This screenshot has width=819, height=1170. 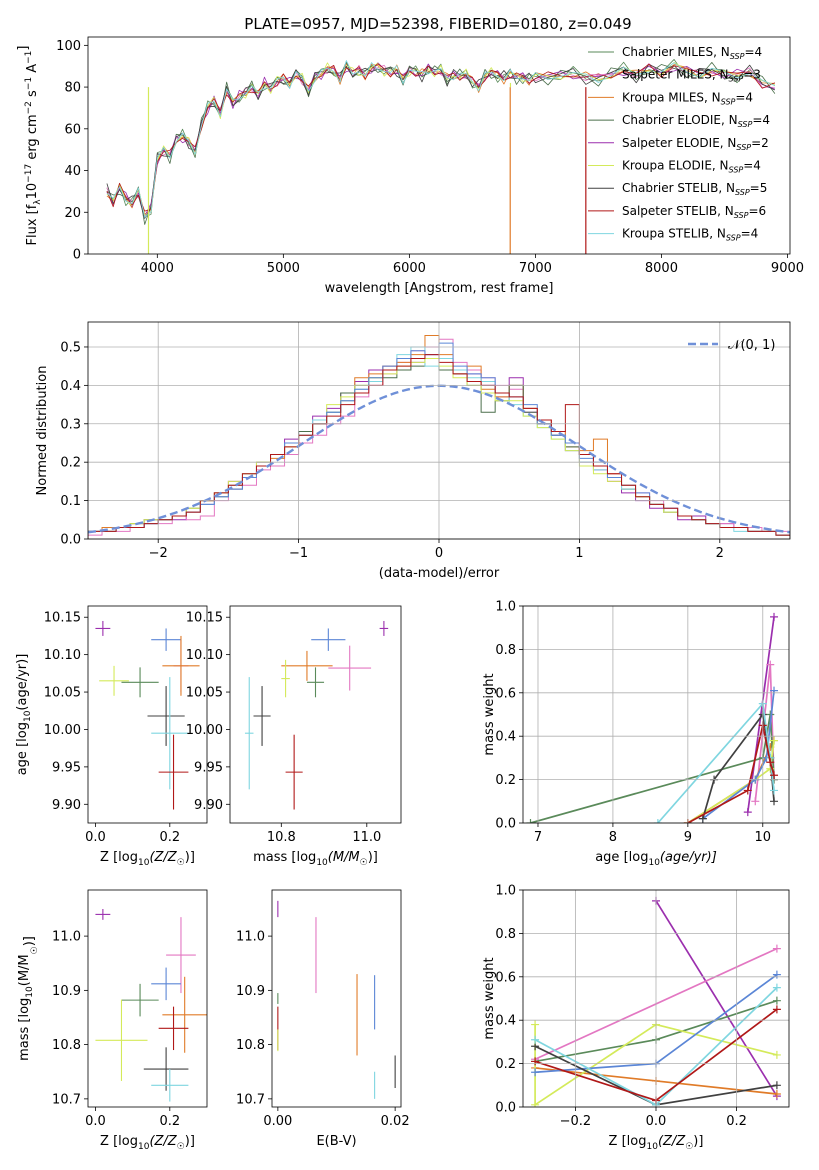 I want to click on x-axis-label: wavelength [Angstrom, rest frame], so click(x=439, y=288).